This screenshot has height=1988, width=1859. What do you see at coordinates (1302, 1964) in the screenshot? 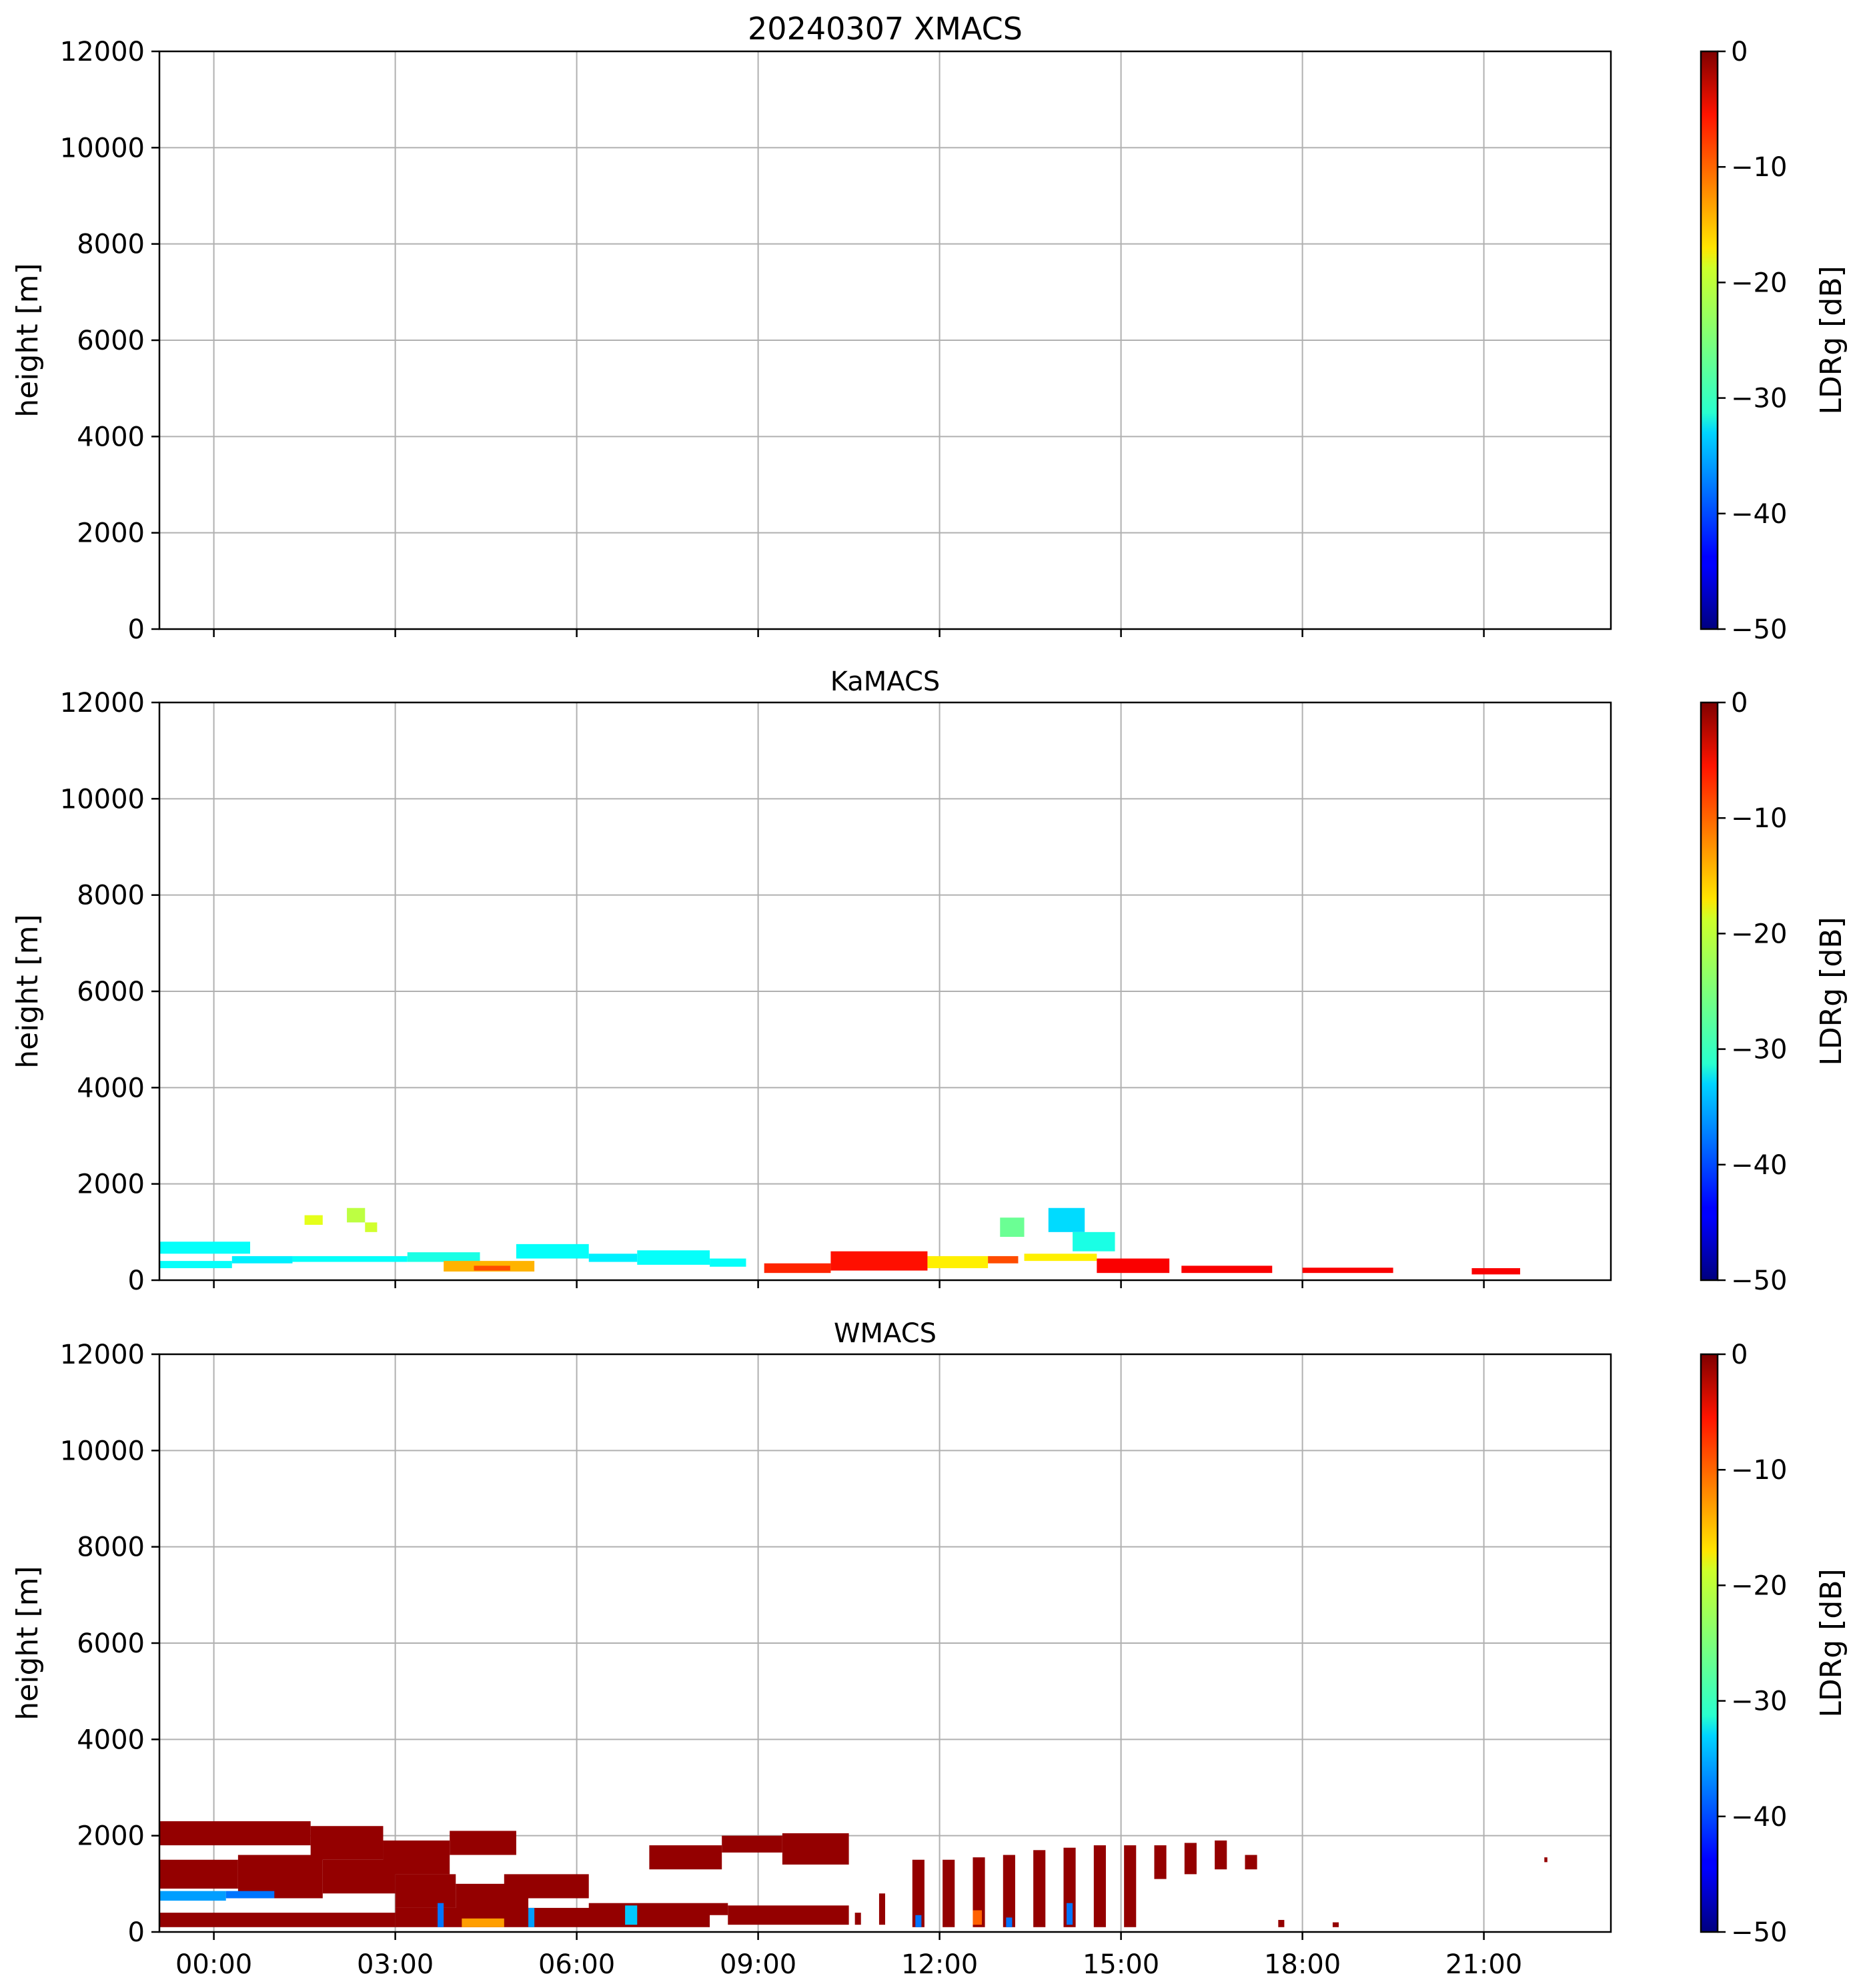
I see `x-tick-label: 18:00` at bounding box center [1302, 1964].